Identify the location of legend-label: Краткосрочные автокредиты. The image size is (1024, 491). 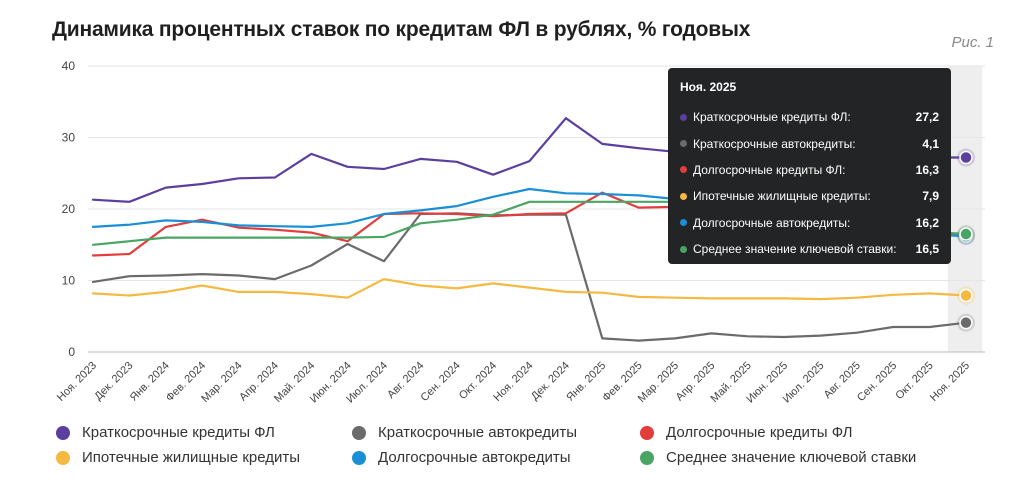
(478, 432).